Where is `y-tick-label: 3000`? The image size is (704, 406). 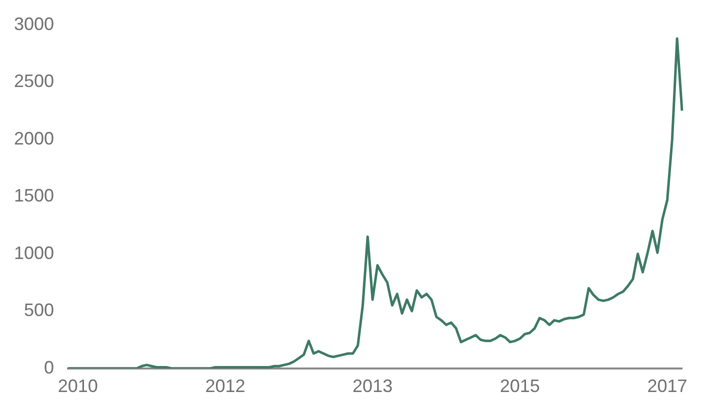 y-tick-label: 3000 is located at coordinates (34, 24).